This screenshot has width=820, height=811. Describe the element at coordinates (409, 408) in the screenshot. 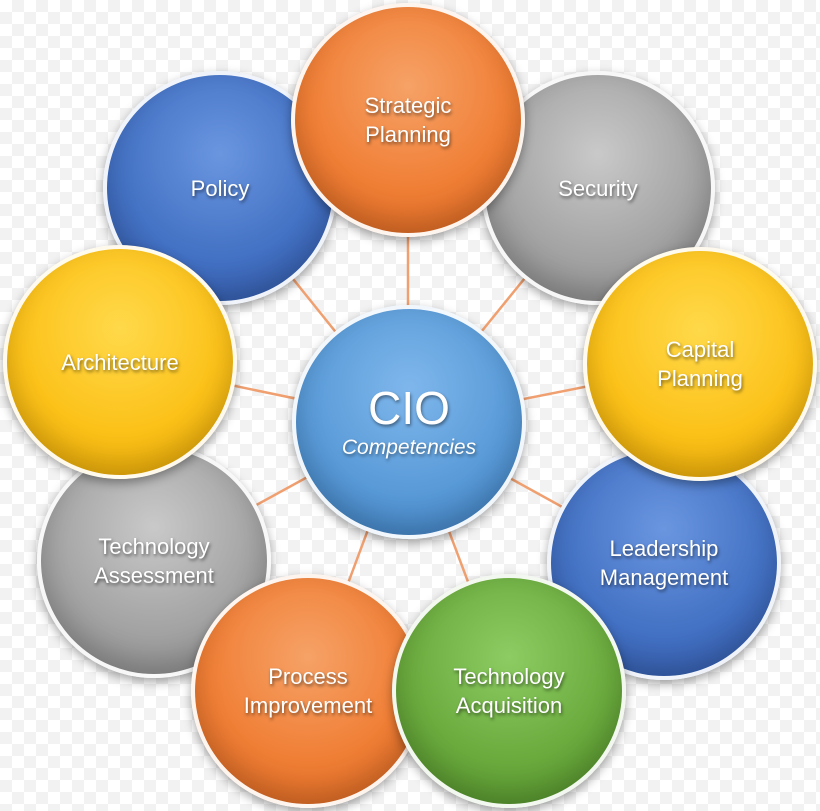

I see `center-title: CIO` at that location.